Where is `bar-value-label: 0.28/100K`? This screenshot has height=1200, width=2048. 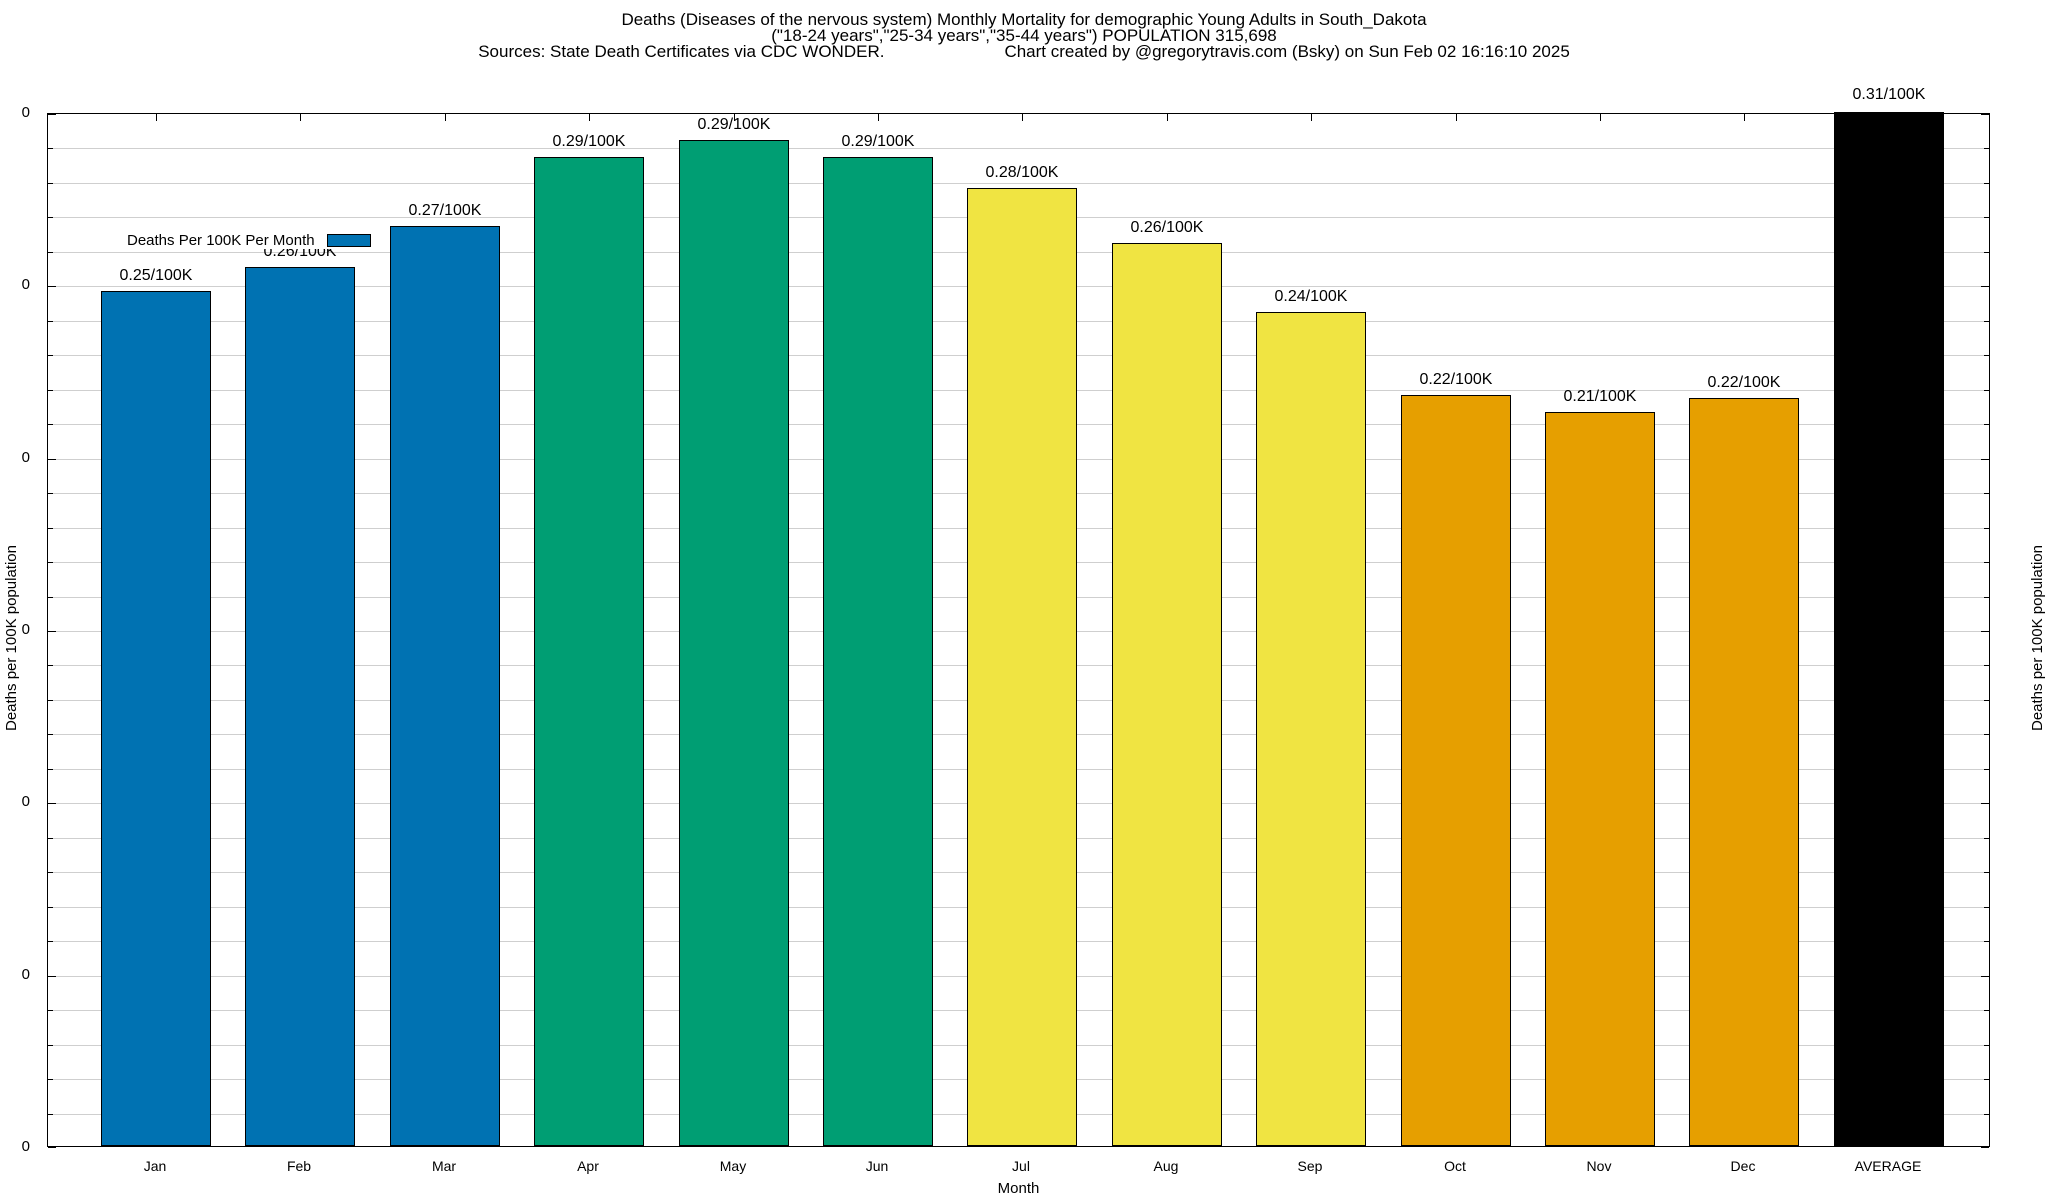 bar-value-label: 0.28/100K is located at coordinates (1022, 172).